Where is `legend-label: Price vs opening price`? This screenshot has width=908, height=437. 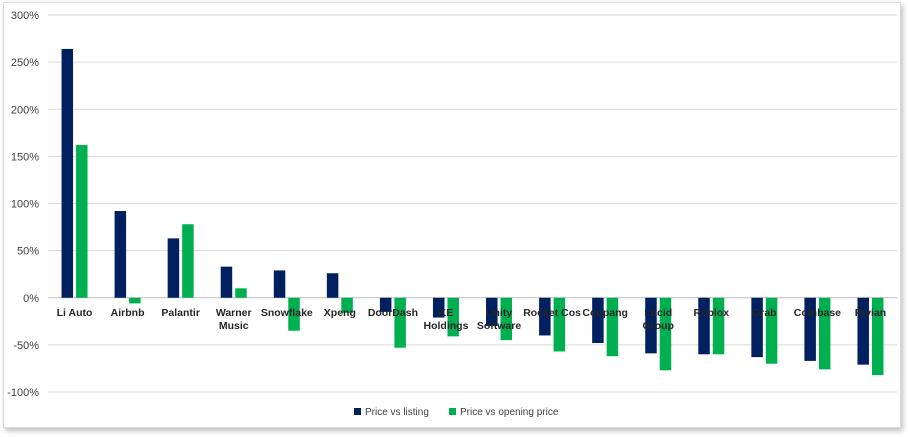 legend-label: Price vs opening price is located at coordinates (509, 412).